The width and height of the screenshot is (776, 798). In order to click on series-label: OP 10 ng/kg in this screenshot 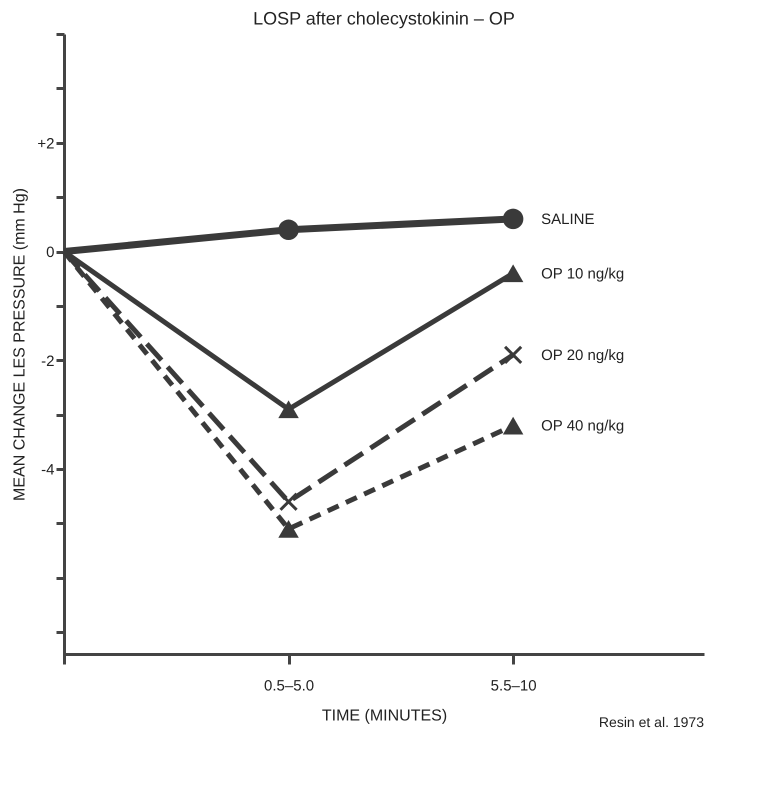, I will do `click(582, 273)`.